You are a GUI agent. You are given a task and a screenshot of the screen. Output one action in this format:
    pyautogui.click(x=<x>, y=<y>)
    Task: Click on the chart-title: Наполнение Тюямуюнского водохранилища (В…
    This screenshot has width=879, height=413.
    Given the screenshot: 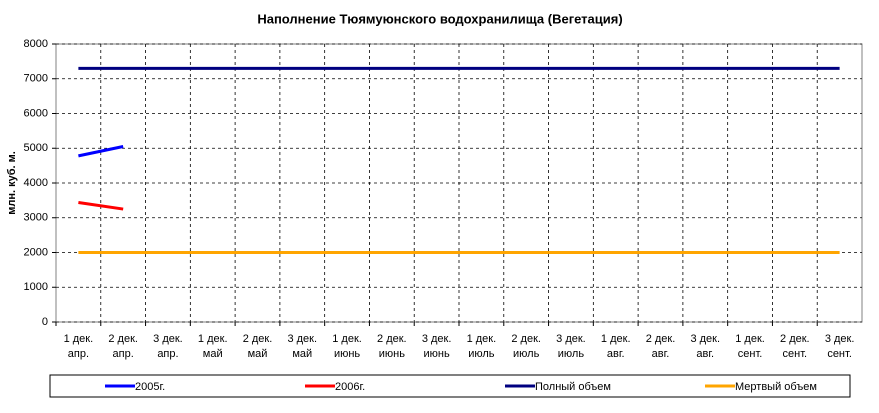 What is the action you would take?
    pyautogui.click(x=439, y=18)
    